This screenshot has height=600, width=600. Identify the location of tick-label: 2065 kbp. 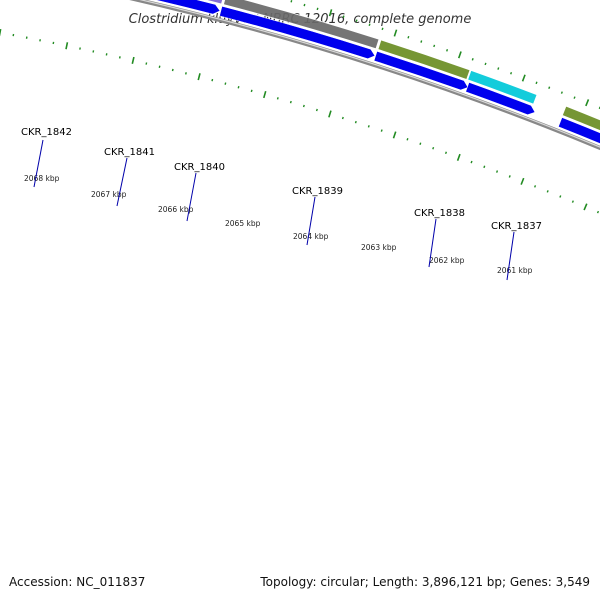
(243, 223).